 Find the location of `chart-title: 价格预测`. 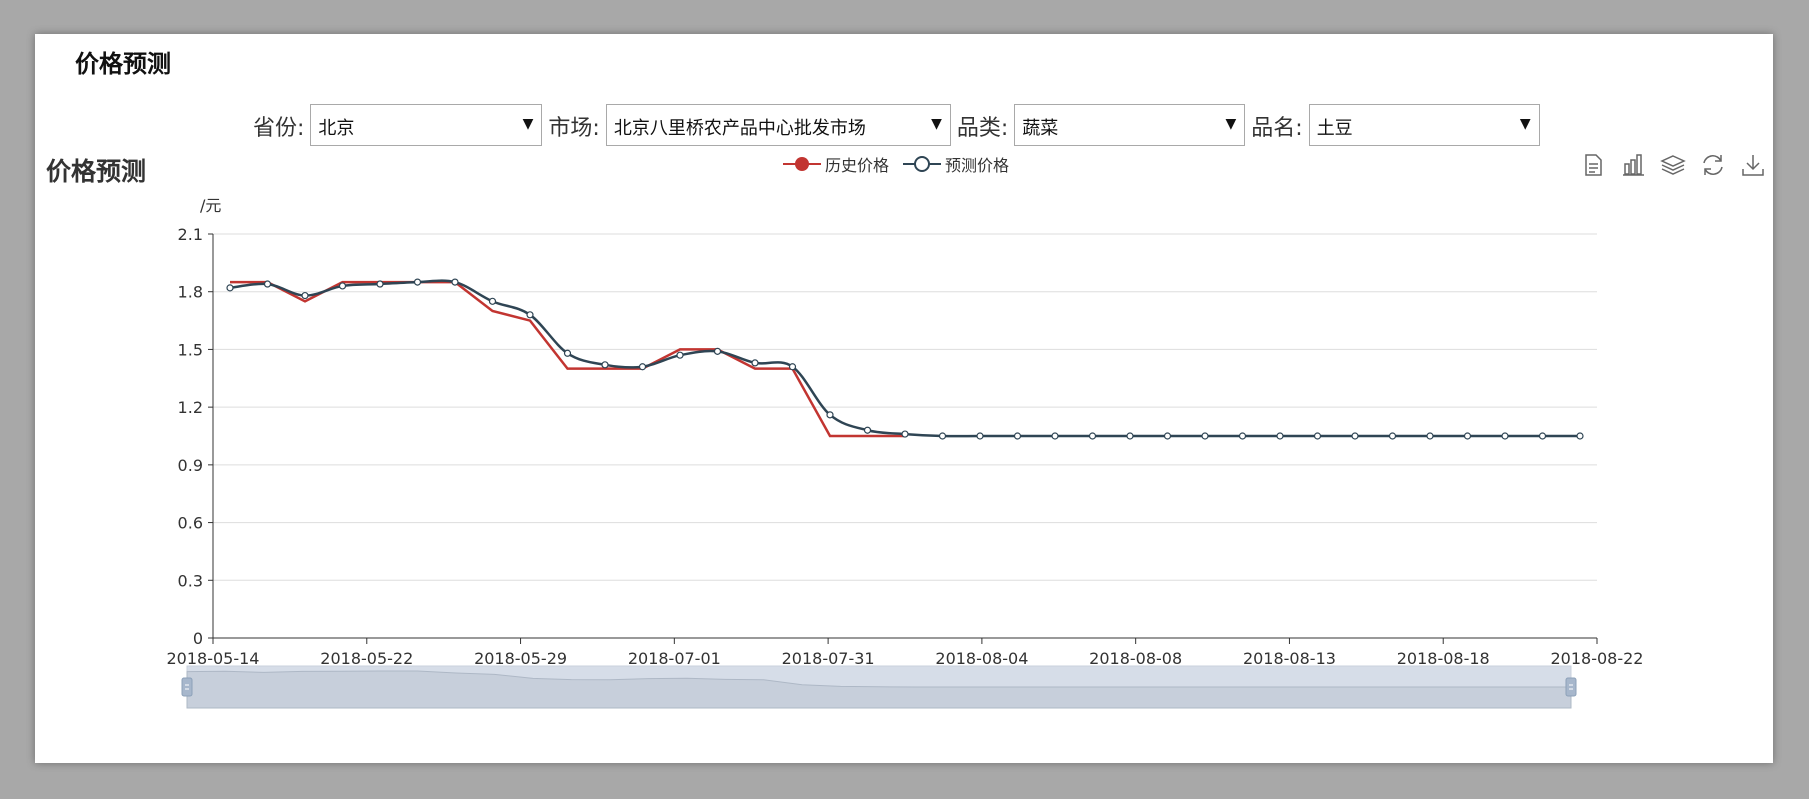

chart-title: 价格预测 is located at coordinates (96, 171).